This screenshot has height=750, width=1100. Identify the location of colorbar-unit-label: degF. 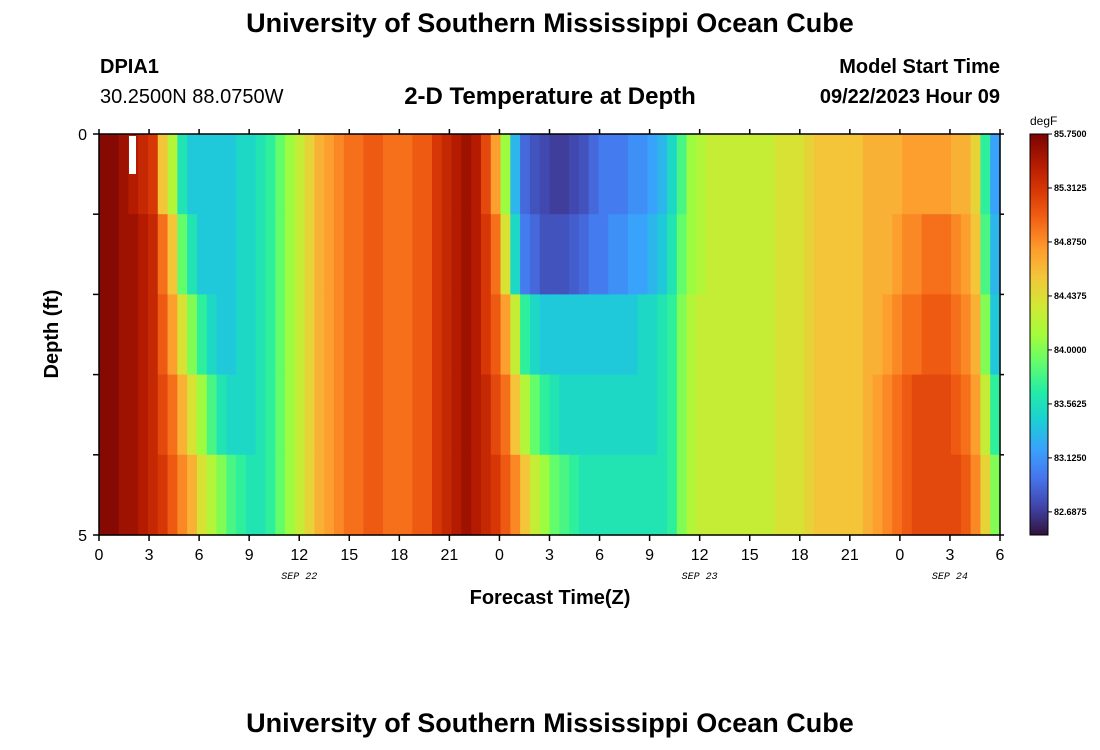
(1043, 121).